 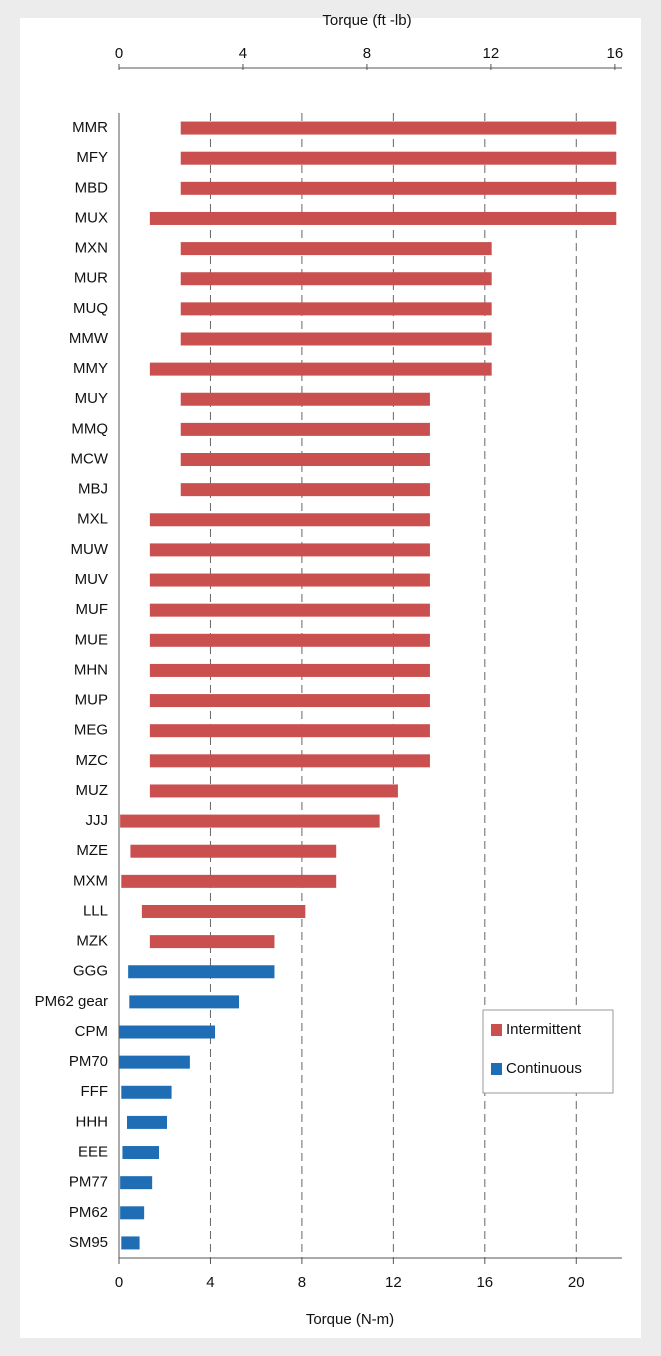 I want to click on y-tick-label: MBJ, so click(x=93, y=489).